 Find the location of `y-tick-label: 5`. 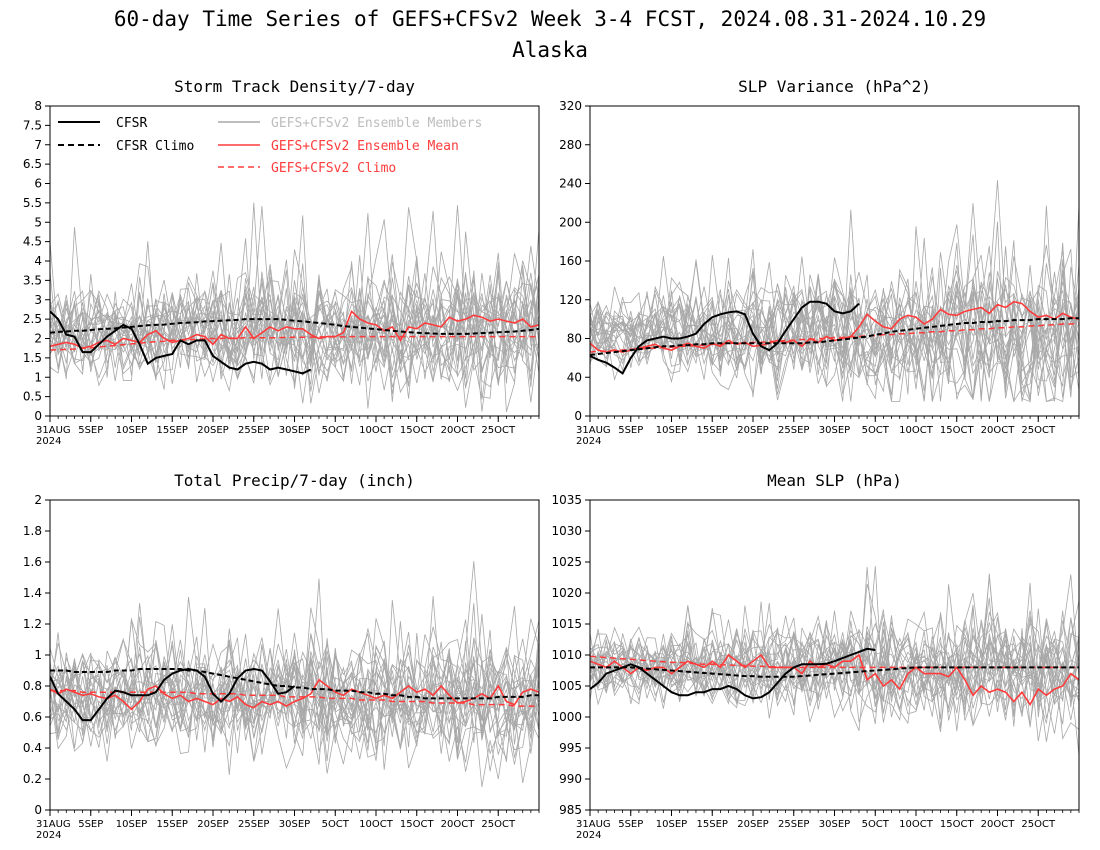

y-tick-label: 5 is located at coordinates (38, 222).